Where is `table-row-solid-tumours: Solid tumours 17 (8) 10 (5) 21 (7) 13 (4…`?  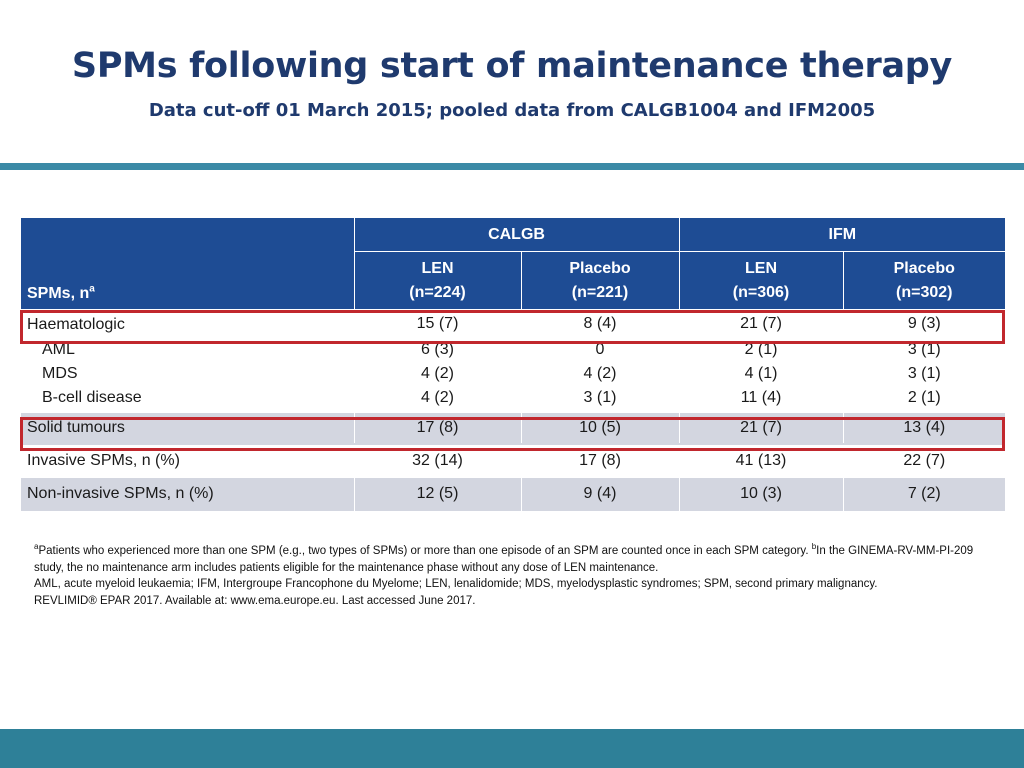 table-row-solid-tumours: Solid tumours 17 (8) 10 (5) 21 (7) 13 (4… is located at coordinates (513, 427).